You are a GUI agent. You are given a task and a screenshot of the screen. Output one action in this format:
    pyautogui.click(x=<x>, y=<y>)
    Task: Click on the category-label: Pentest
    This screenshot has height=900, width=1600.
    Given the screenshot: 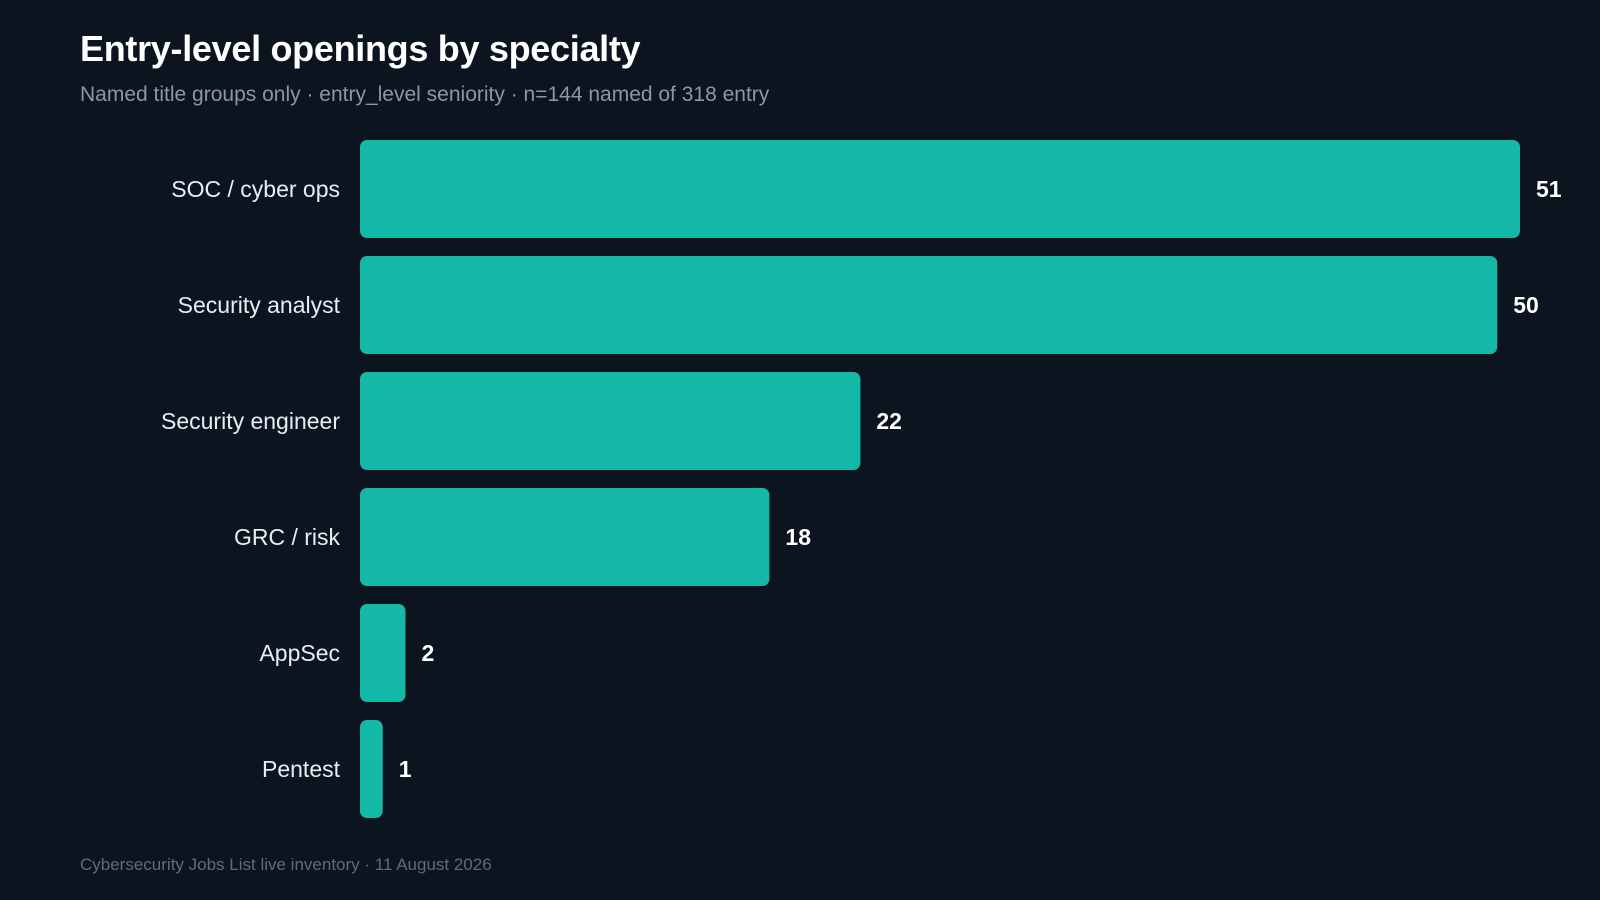 What is the action you would take?
    pyautogui.click(x=301, y=769)
    